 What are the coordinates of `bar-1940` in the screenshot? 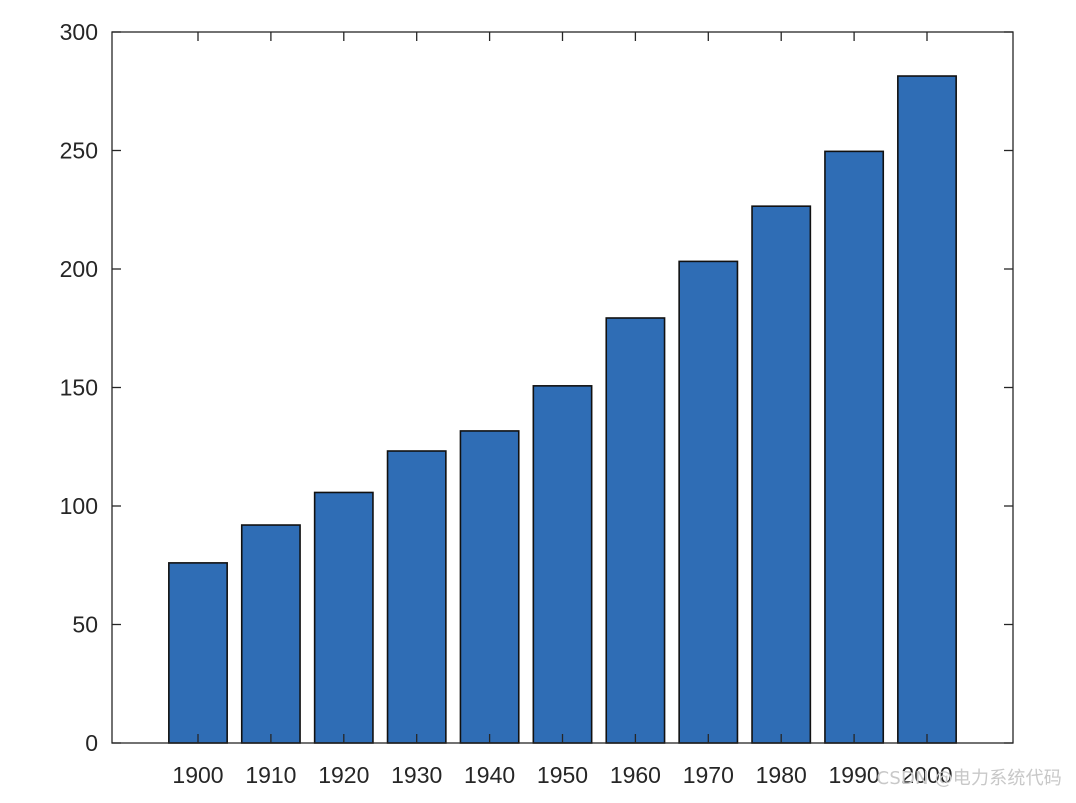 It's located at (489, 587).